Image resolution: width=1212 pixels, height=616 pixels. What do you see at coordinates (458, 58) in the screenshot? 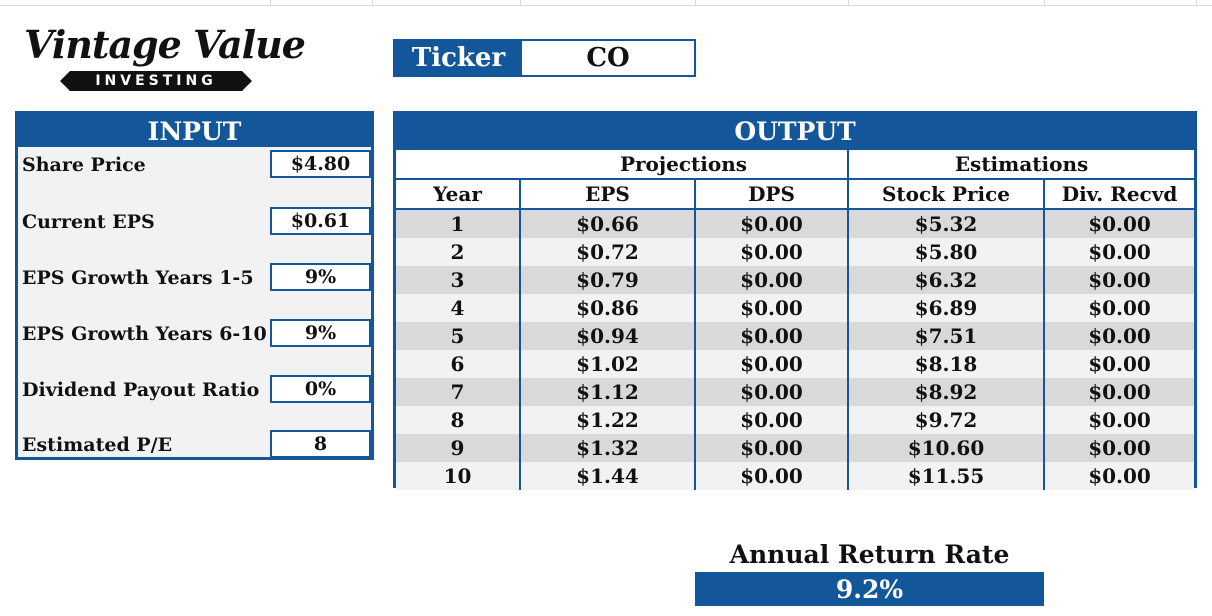
I see `ticker-label: Ticker` at bounding box center [458, 58].